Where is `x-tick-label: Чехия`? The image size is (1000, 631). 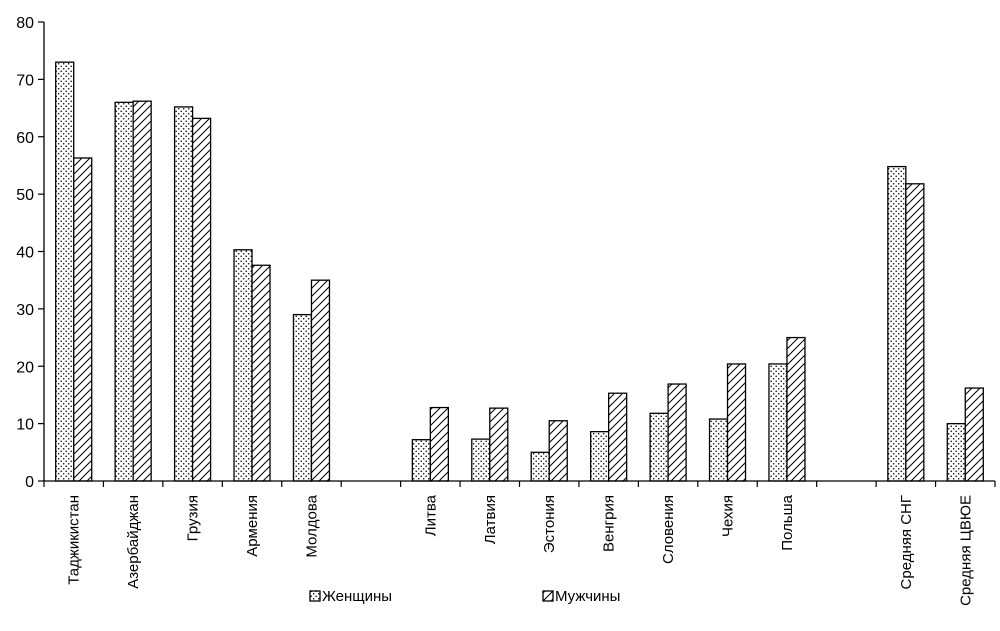
x-tick-label: Чехия is located at coordinates (728, 516).